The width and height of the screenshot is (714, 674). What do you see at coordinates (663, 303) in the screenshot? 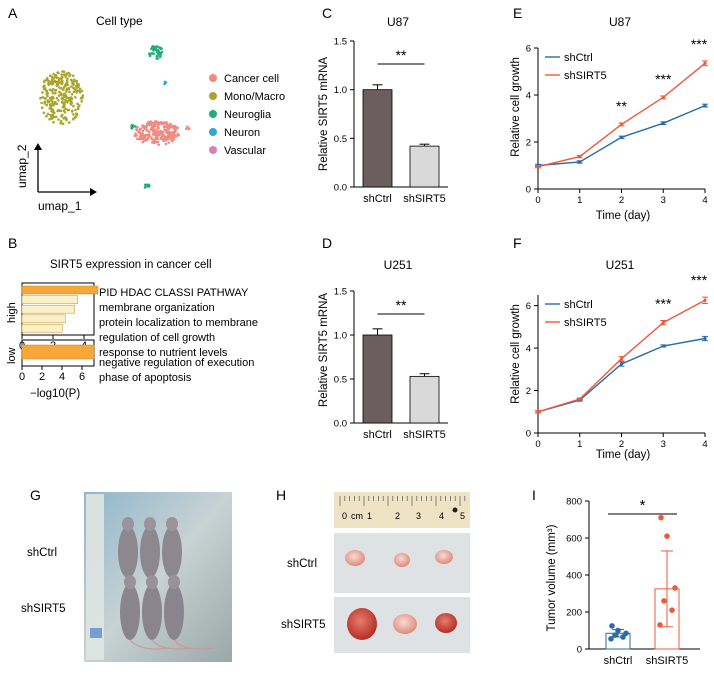
I see `growth-u251-significance: ***` at bounding box center [663, 303].